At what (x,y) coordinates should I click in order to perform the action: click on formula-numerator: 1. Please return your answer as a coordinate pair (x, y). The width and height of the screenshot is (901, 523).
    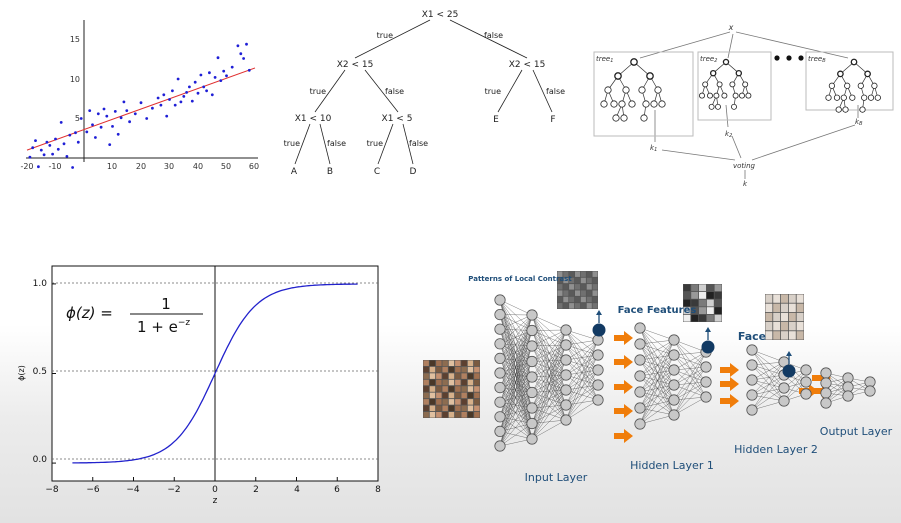
    Looking at the image, I should click on (166, 304).